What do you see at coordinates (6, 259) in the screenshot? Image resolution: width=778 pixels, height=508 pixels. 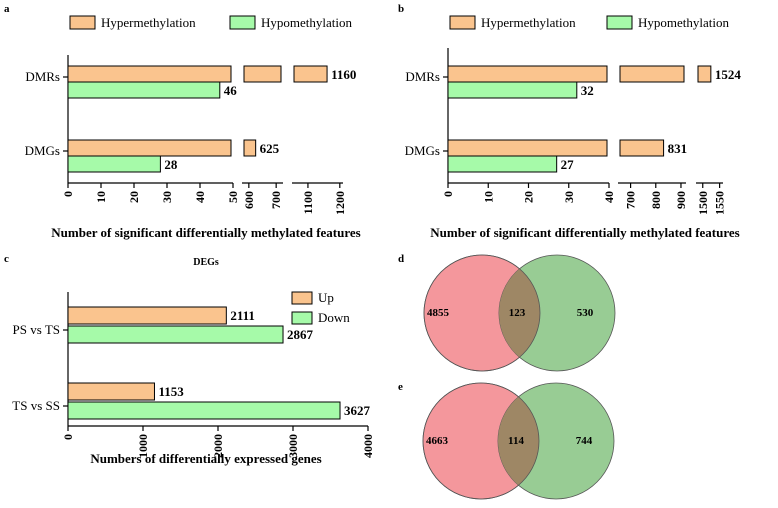 I see `panel-letter-c: c` at bounding box center [6, 259].